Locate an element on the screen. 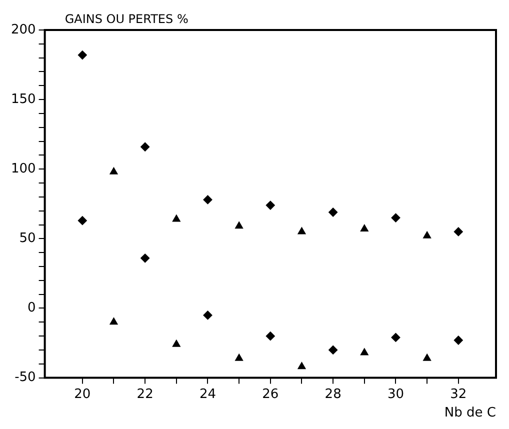 This screenshot has width=509, height=429. x-tick-label: 26 is located at coordinates (270, 394).